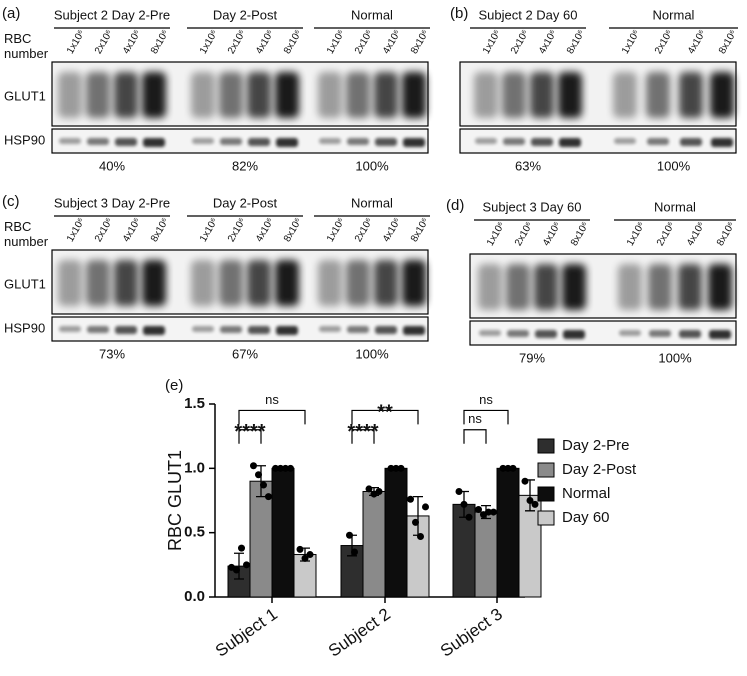 Image resolution: width=747 pixels, height=676 pixels. What do you see at coordinates (11, 13) in the screenshot?
I see `panel-label: (a)` at bounding box center [11, 13].